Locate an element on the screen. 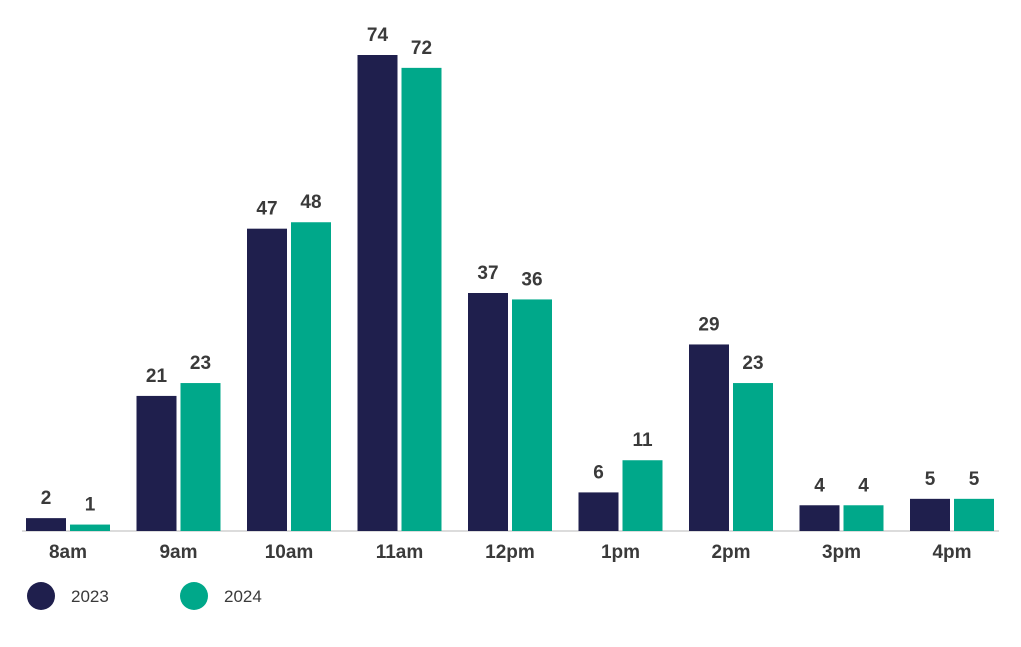 This screenshot has height=647, width=1021. bar-2024-4pm is located at coordinates (974, 514).